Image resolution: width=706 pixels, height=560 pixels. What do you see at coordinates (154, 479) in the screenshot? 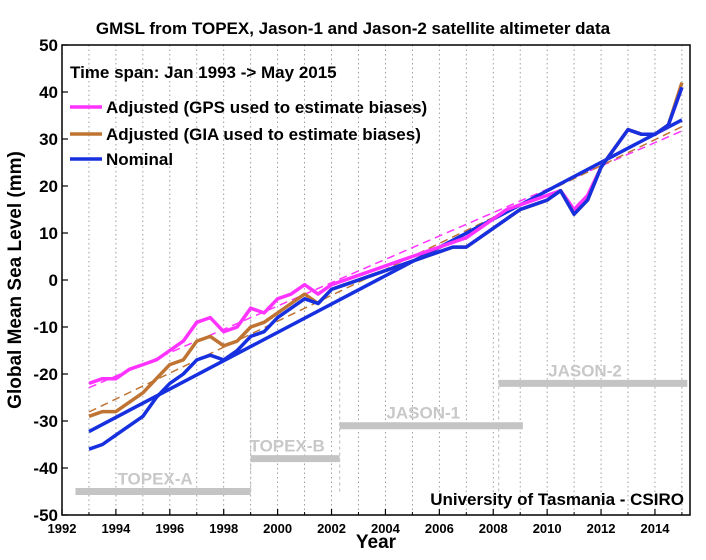
I see `mission-label-topex-a: TOPEX-A` at bounding box center [154, 479].